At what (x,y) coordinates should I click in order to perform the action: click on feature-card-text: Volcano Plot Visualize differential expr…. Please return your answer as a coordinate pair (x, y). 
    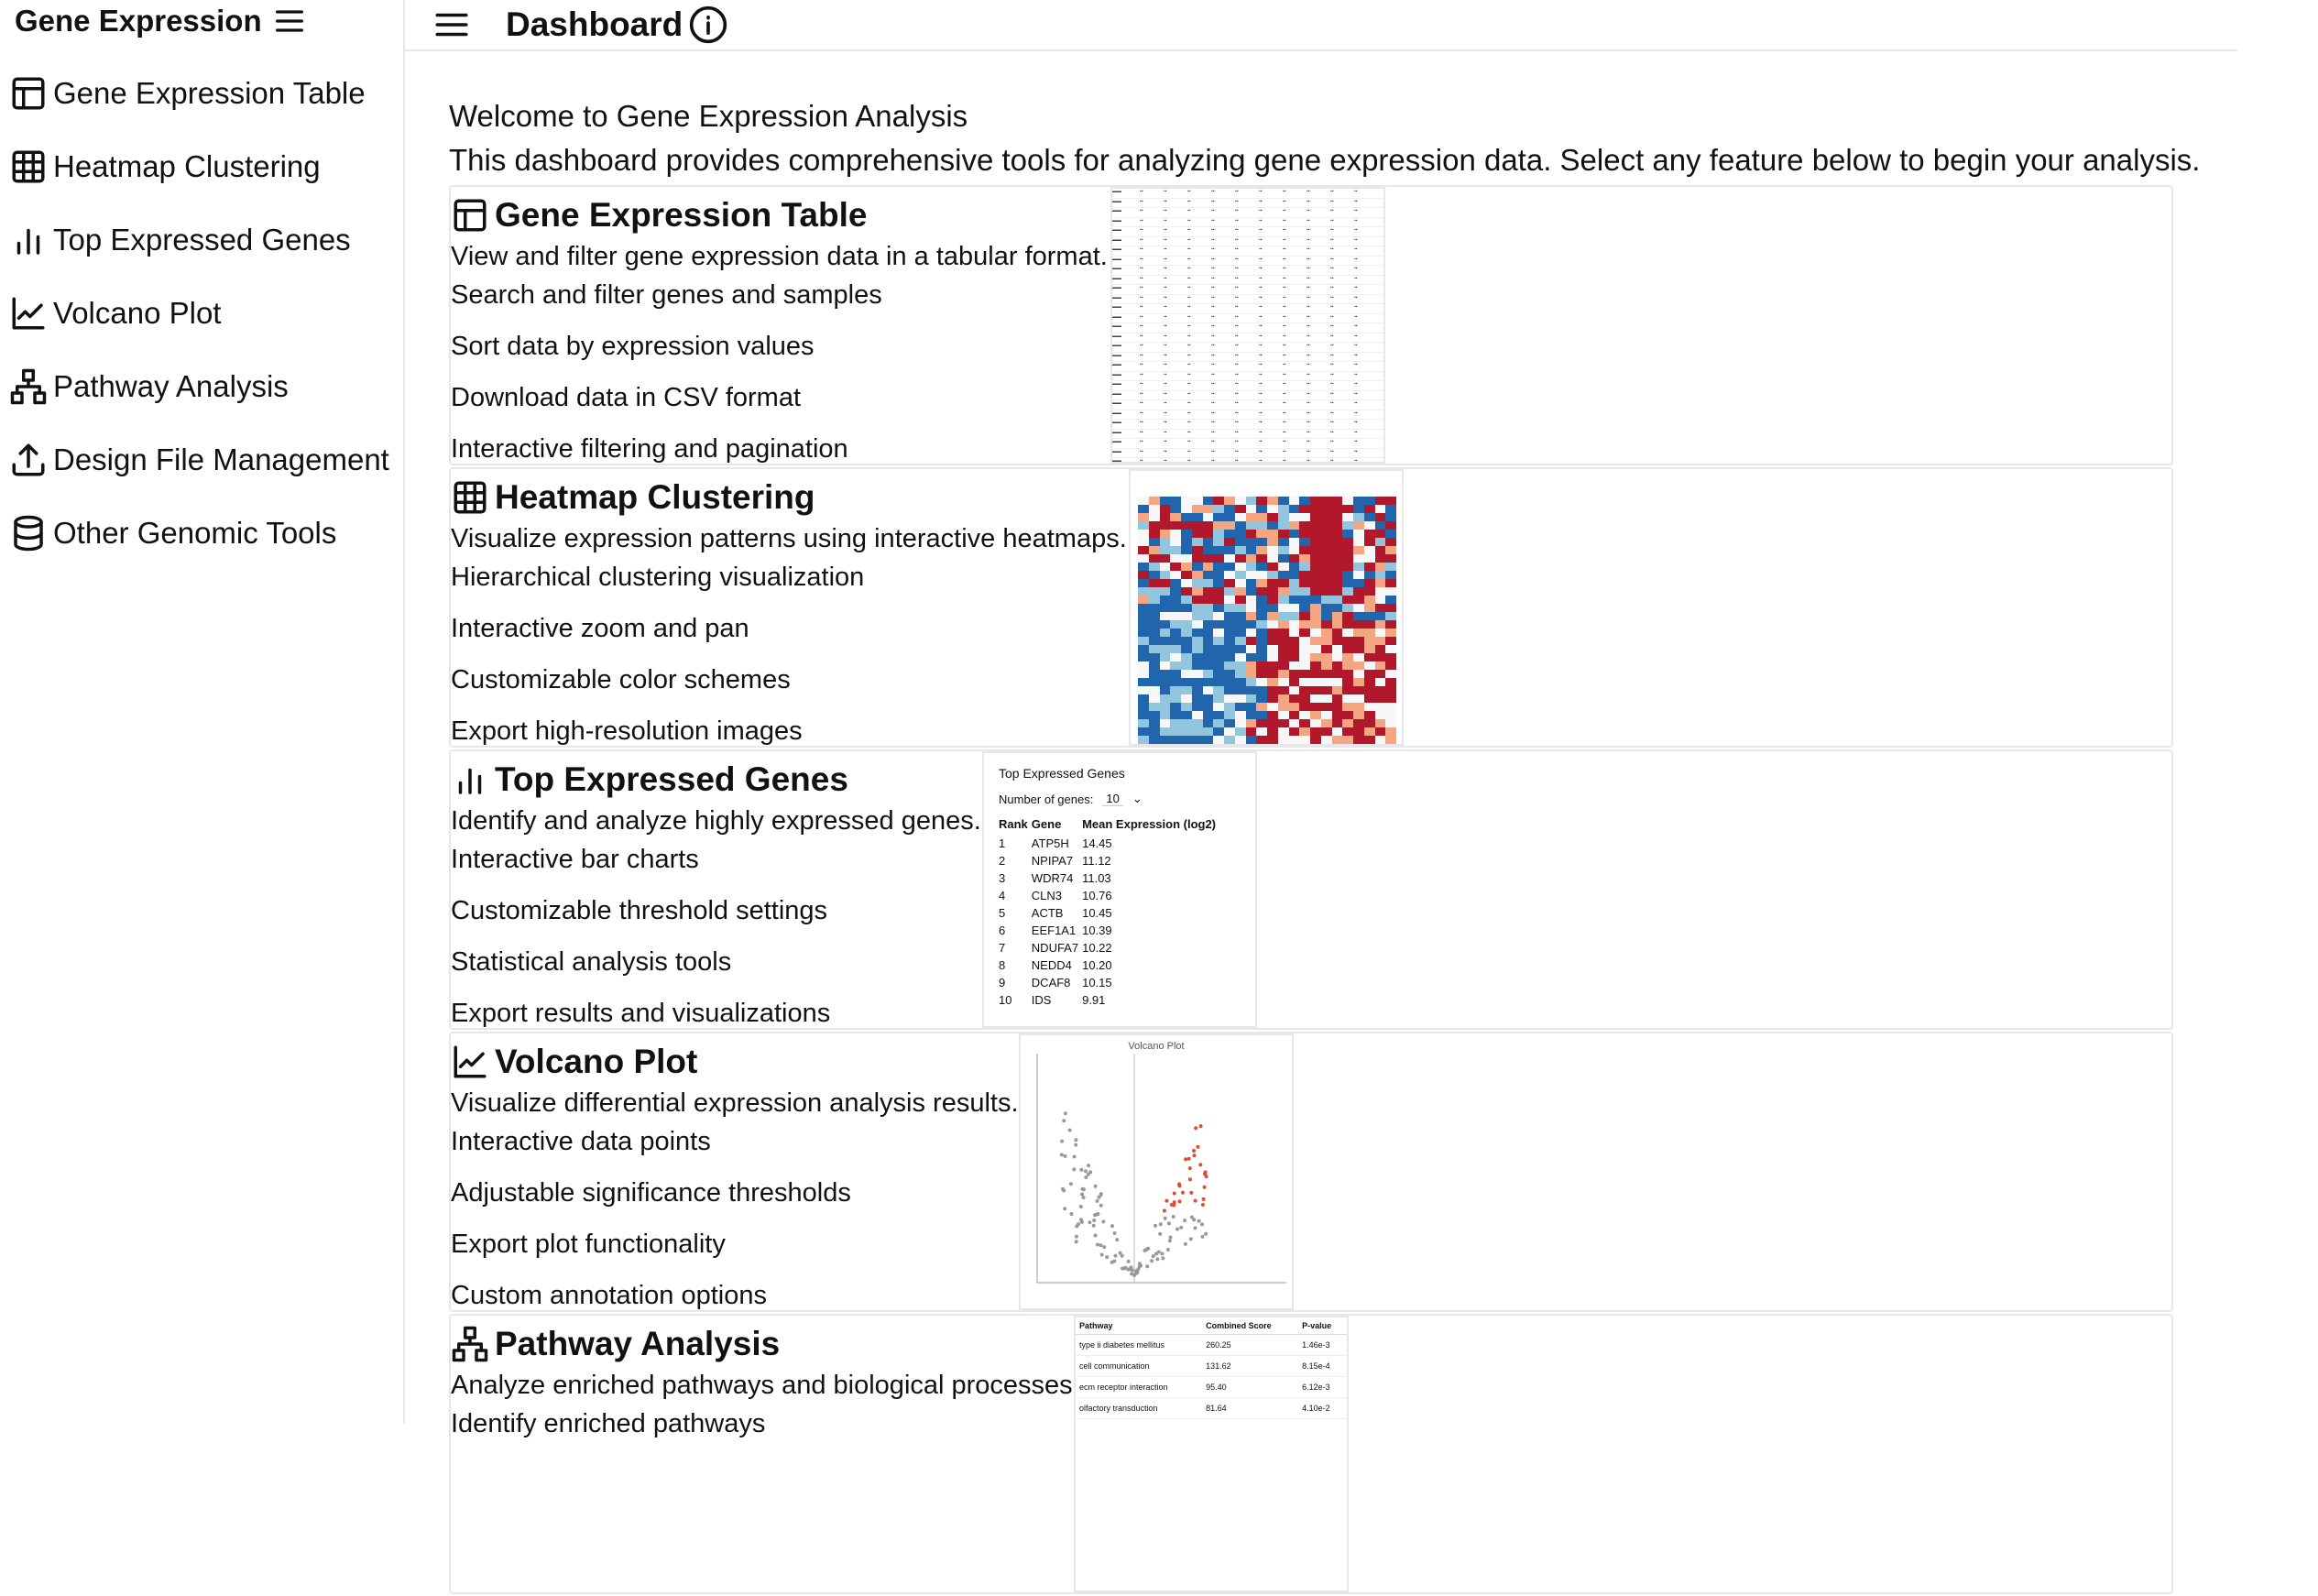
    Looking at the image, I should click on (735, 1171).